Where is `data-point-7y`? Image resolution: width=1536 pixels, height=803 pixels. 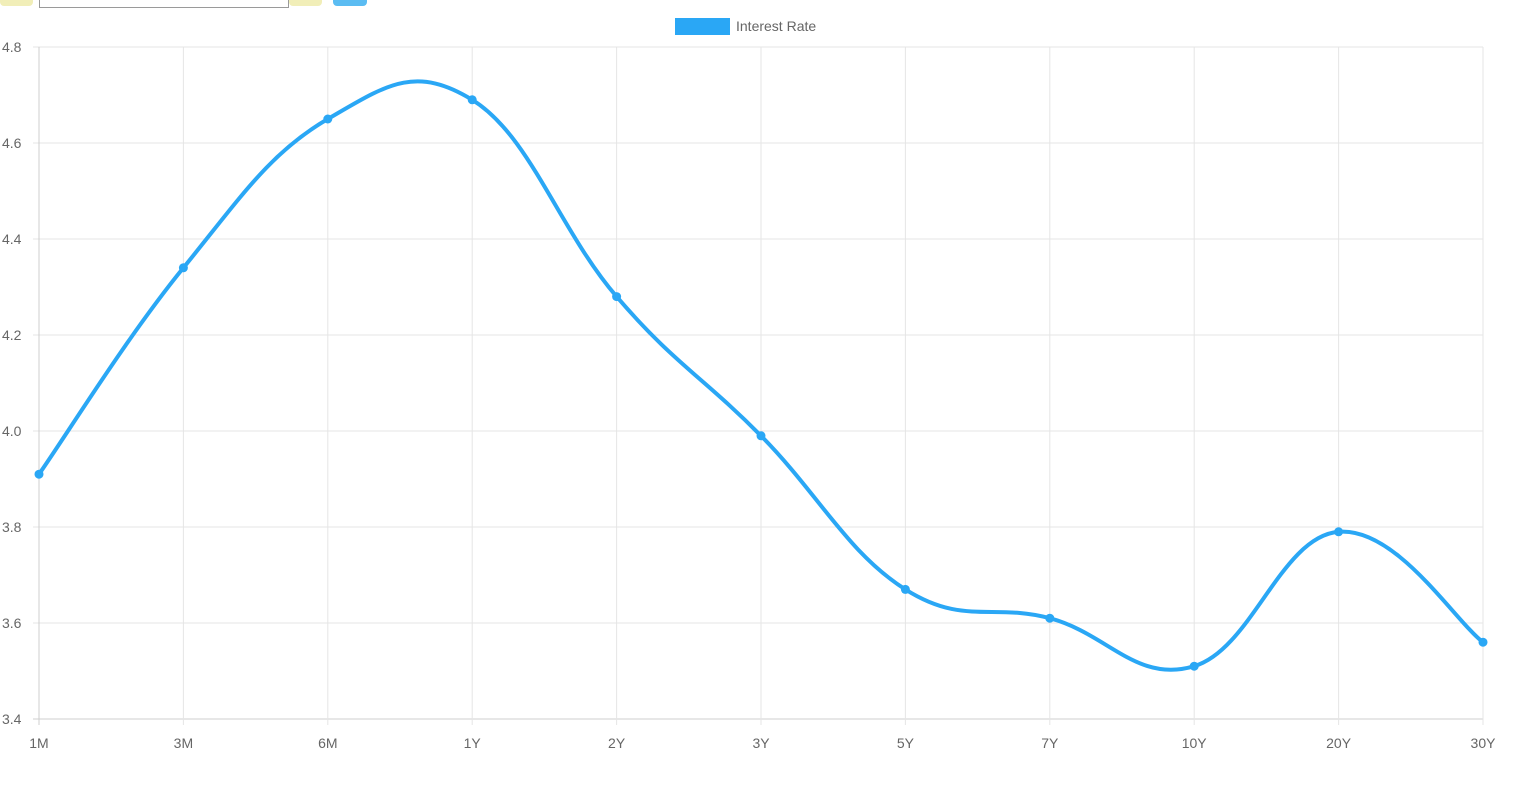 data-point-7y is located at coordinates (1050, 618).